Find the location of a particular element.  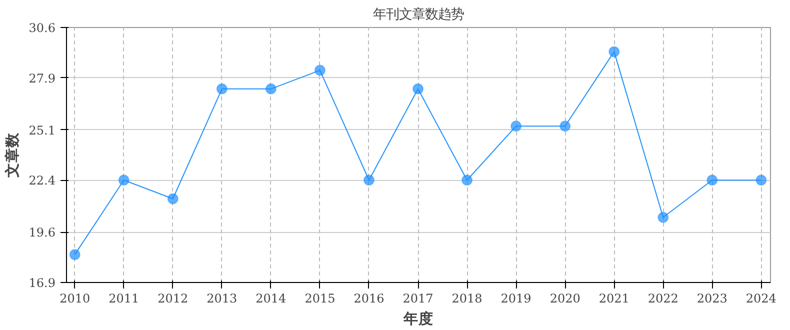

x-axis-title: 年度 is located at coordinates (418, 319).